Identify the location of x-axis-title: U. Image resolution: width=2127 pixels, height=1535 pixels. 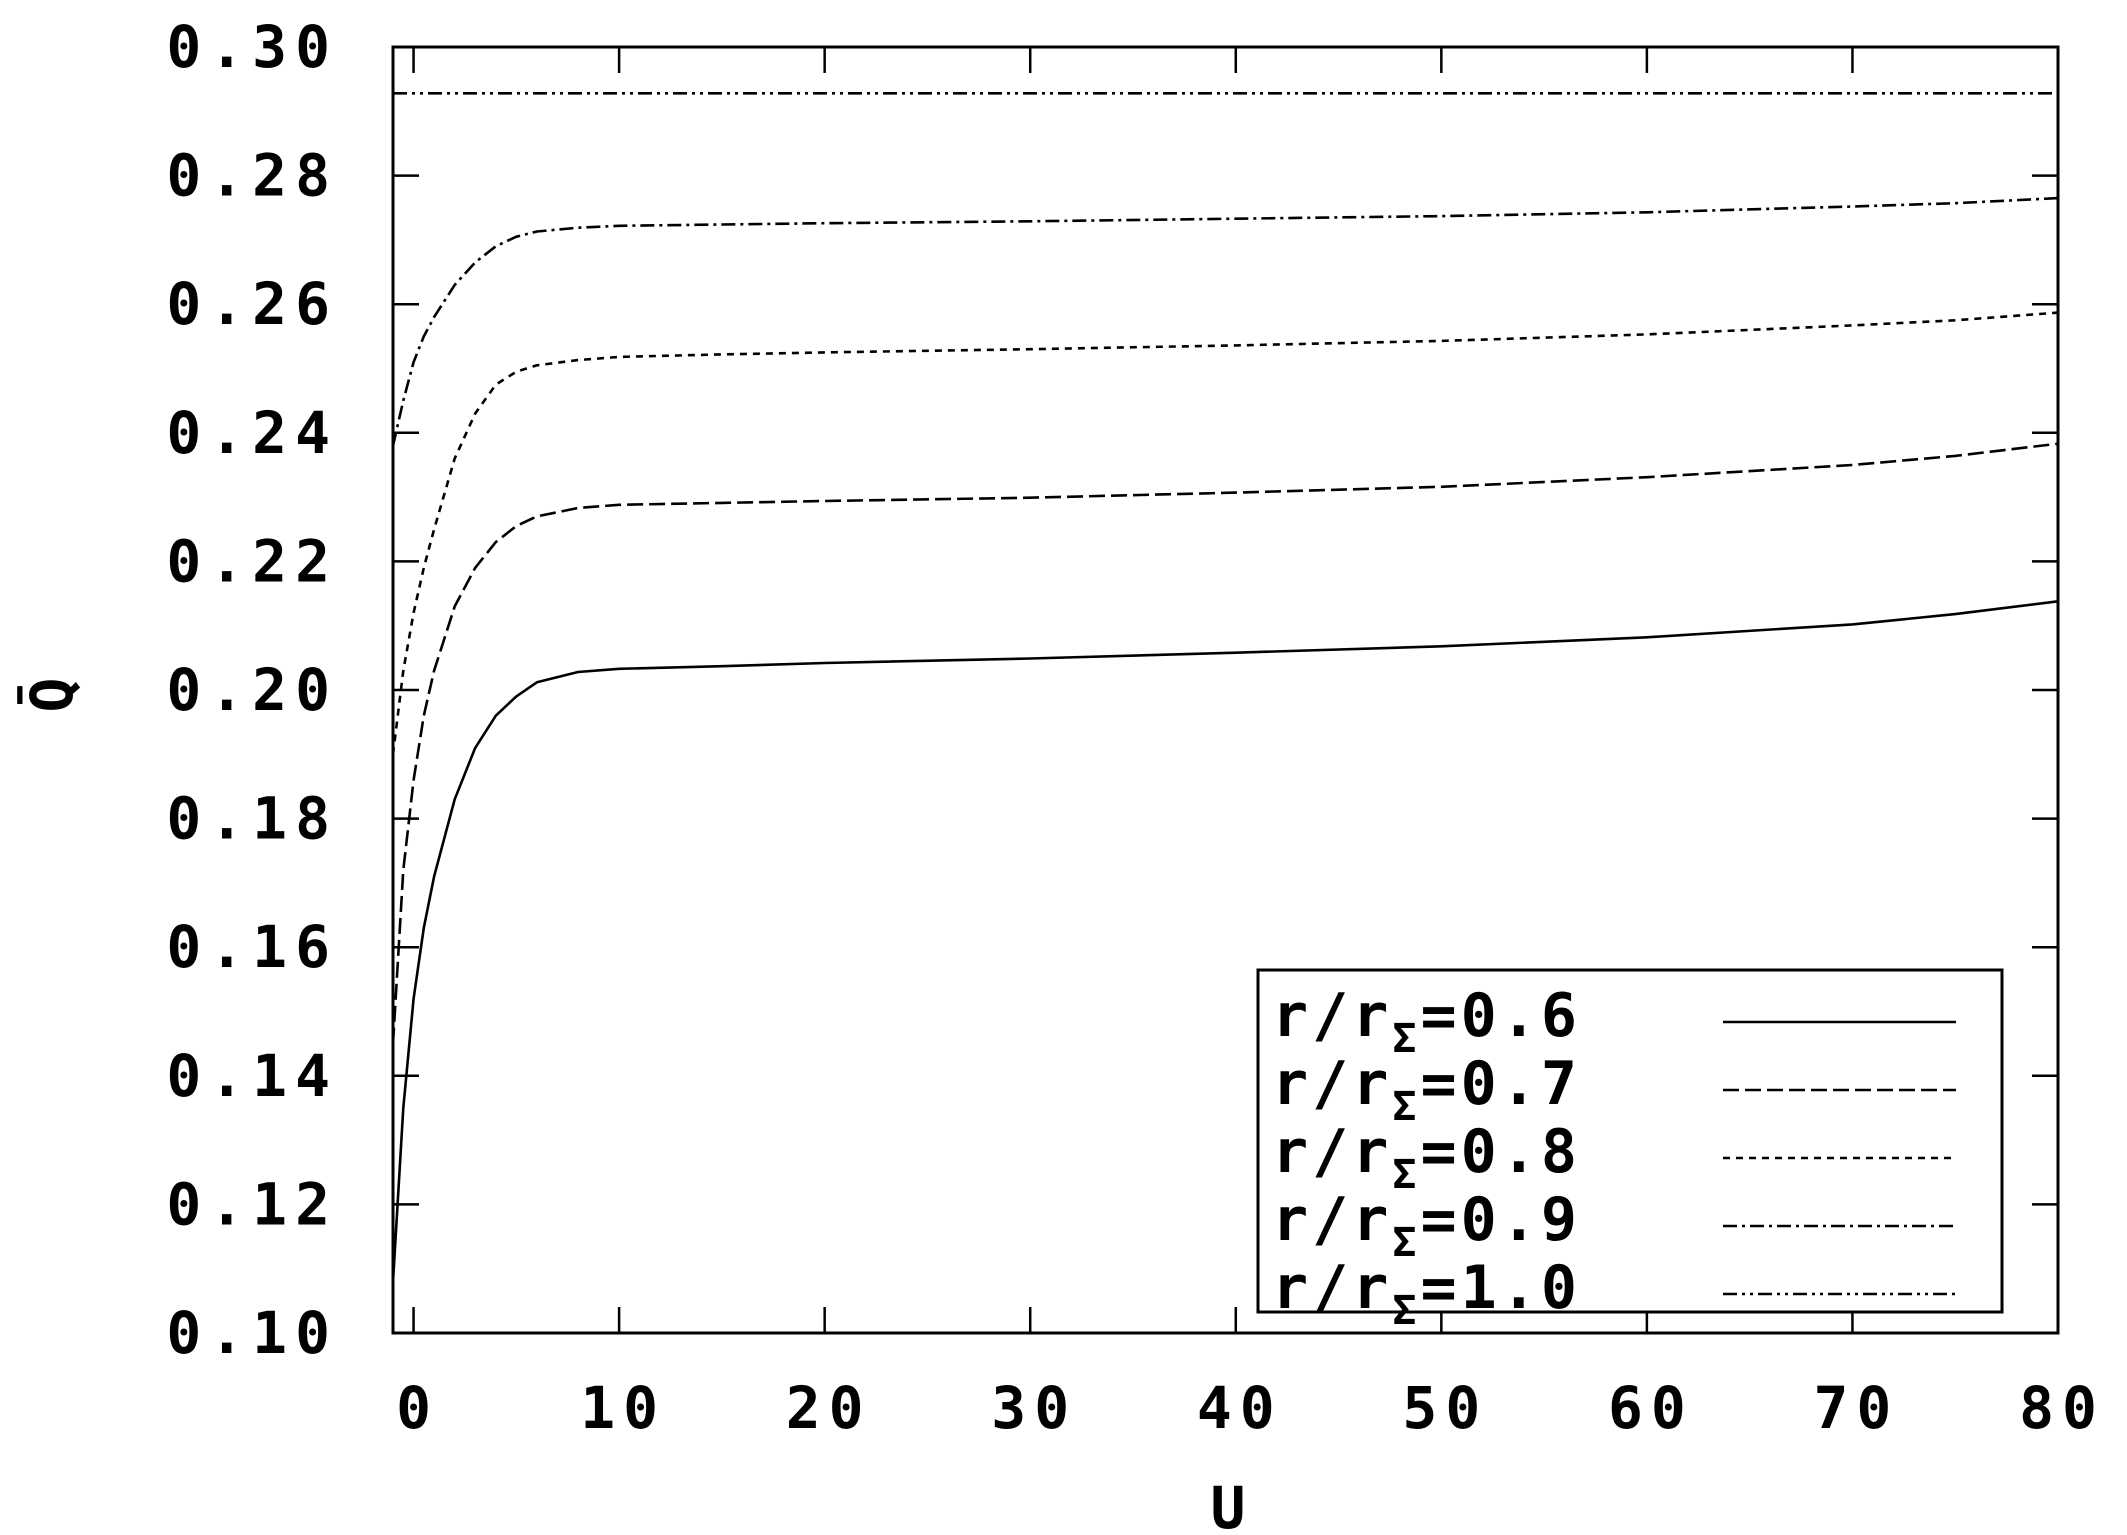
(1228, 1502).